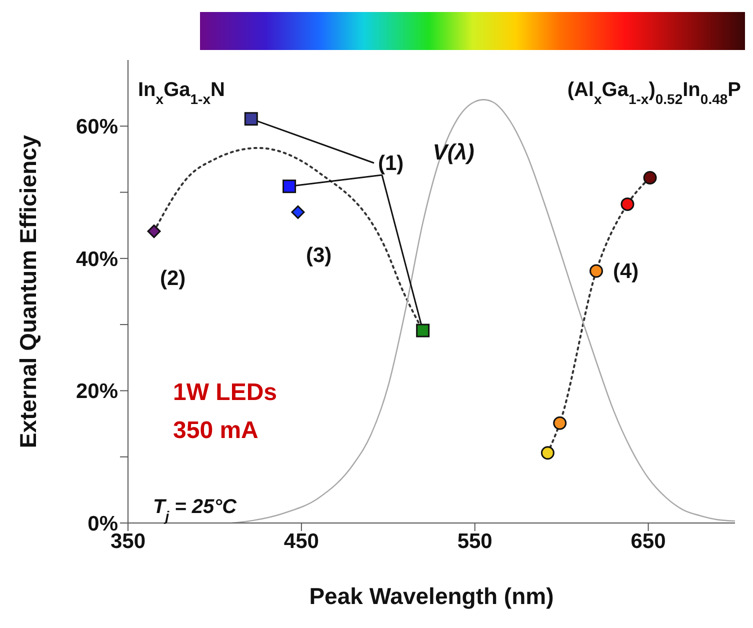 Image resolution: width=753 pixels, height=628 pixels. Describe the element at coordinates (474, 541) in the screenshot. I see `x-tick-label: 550` at that location.